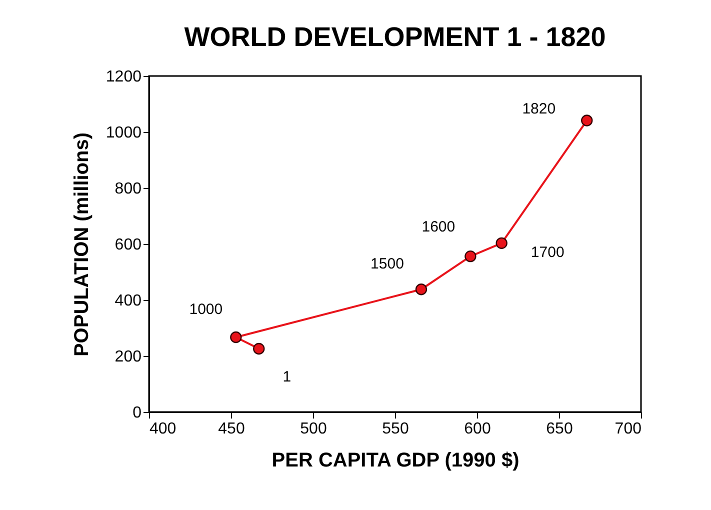  I want to click on annotation: 1700, so click(547, 253).